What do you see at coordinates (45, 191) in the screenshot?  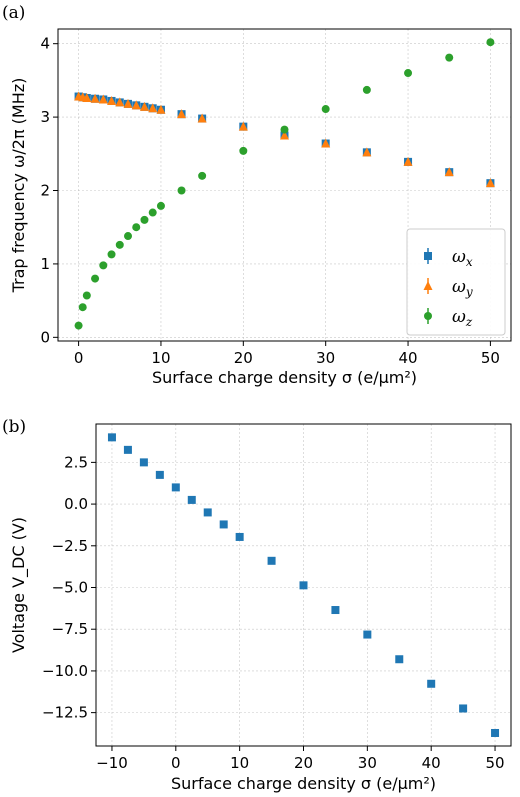 I see `y-tick-label: 2` at bounding box center [45, 191].